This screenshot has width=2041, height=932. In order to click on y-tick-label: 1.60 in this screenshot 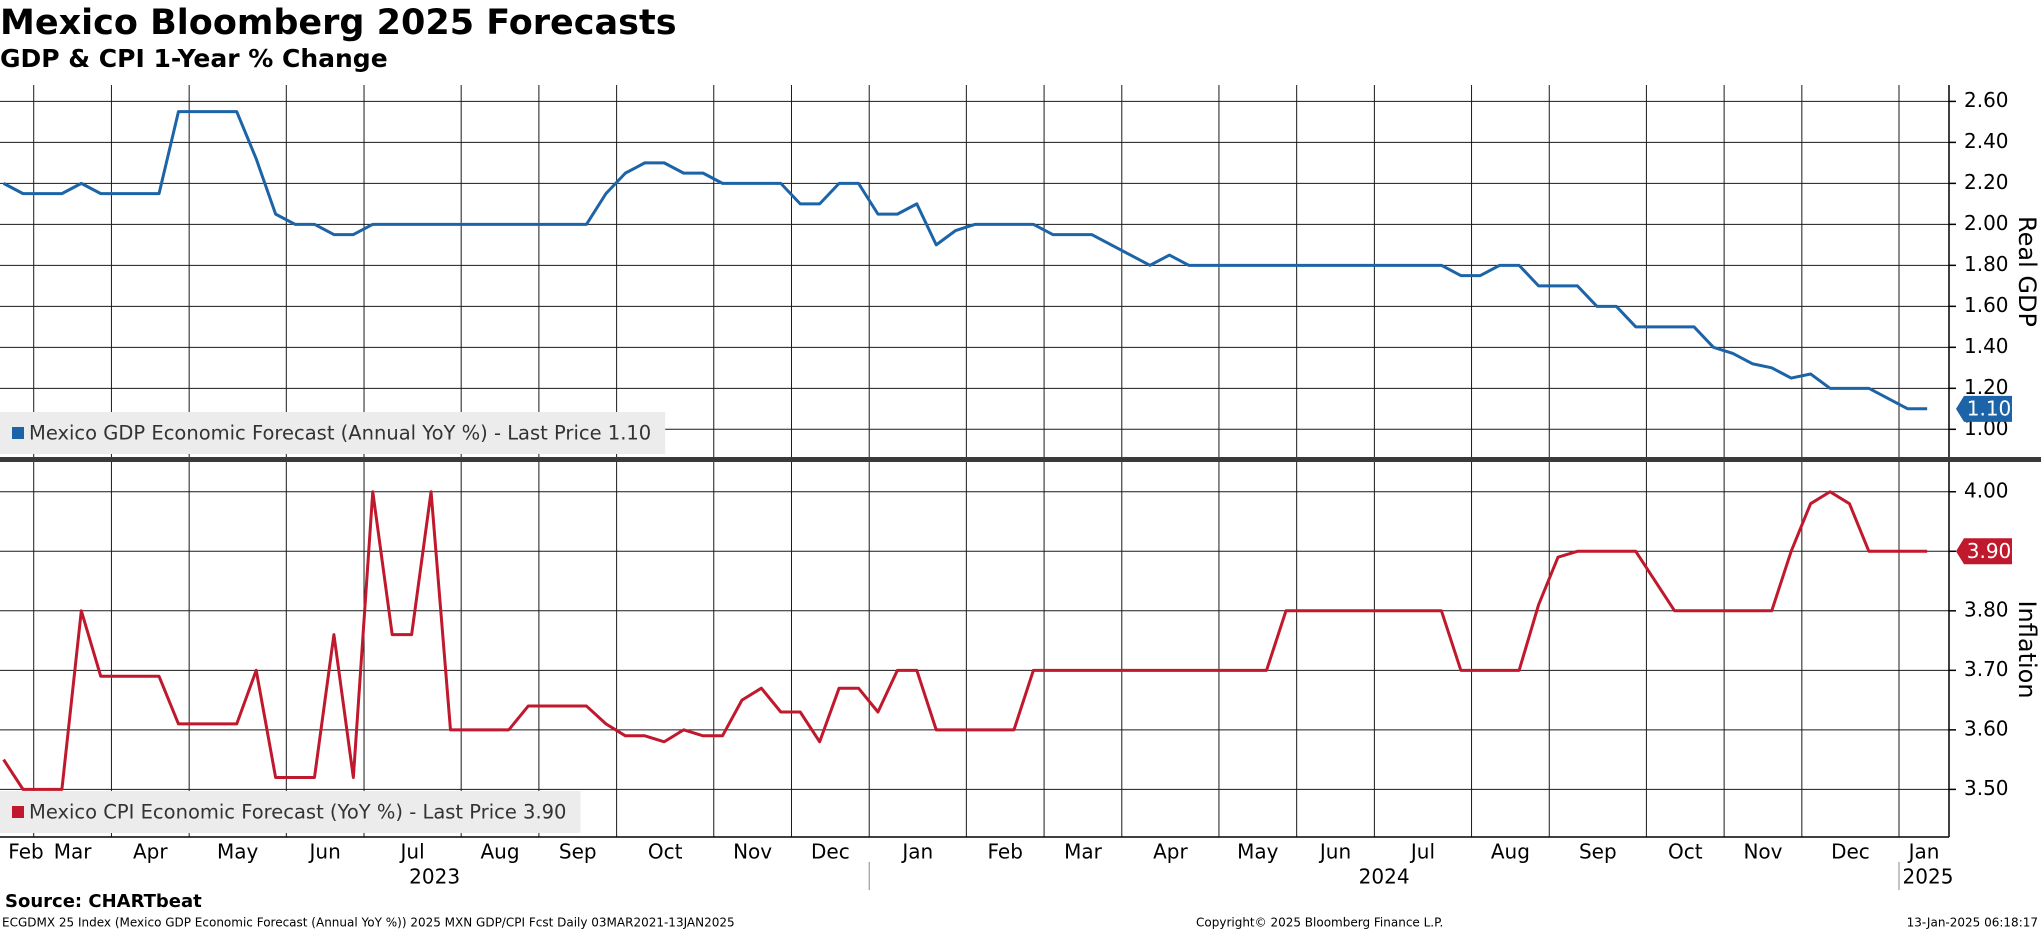, I will do `click(1986, 305)`.